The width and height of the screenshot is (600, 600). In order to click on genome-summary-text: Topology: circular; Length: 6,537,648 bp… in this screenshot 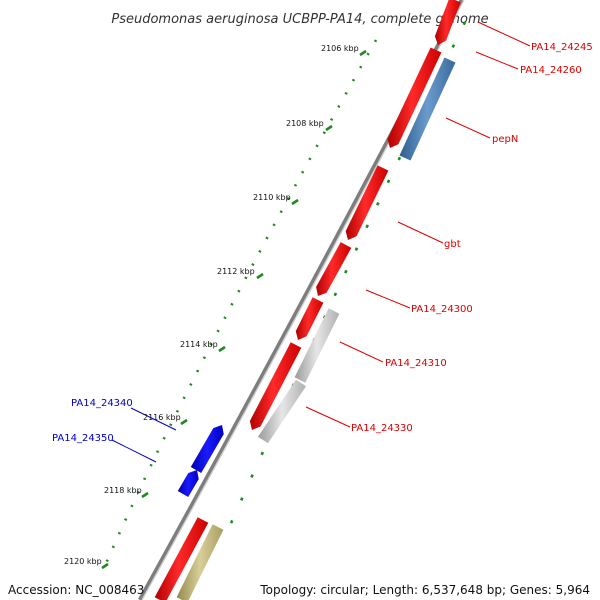, I will do `click(425, 590)`.